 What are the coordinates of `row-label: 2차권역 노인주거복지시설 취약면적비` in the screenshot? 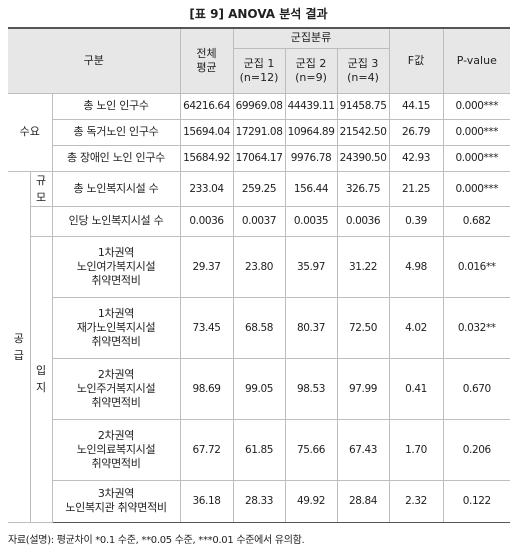 It's located at (116, 388).